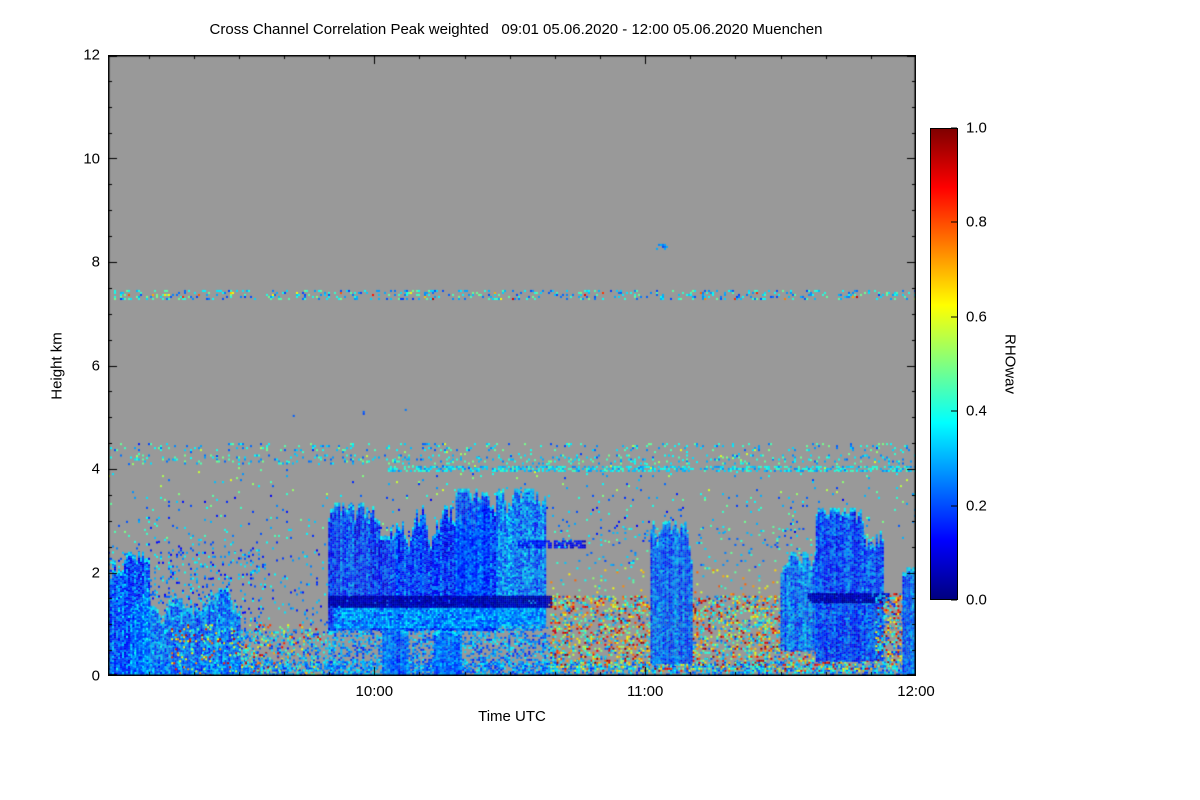  Describe the element at coordinates (95, 469) in the screenshot. I see `y-tick-label: 4` at that location.